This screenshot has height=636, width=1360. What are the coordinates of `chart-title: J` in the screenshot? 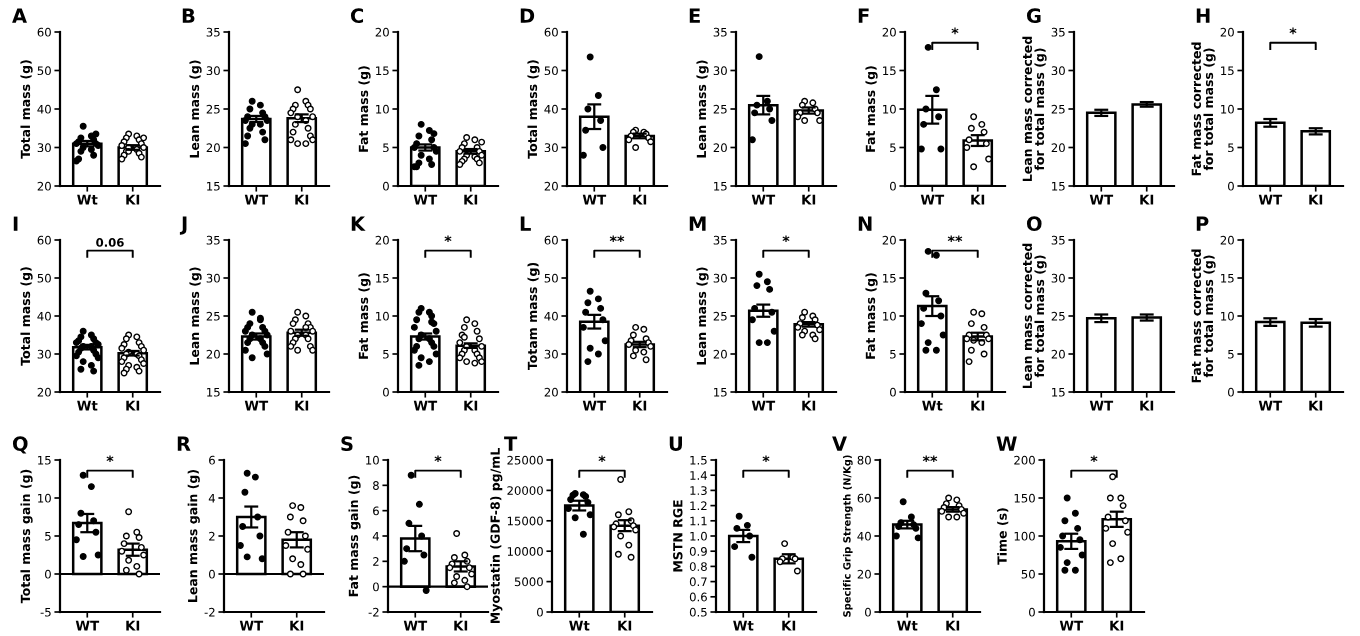 It's located at (183, 225).